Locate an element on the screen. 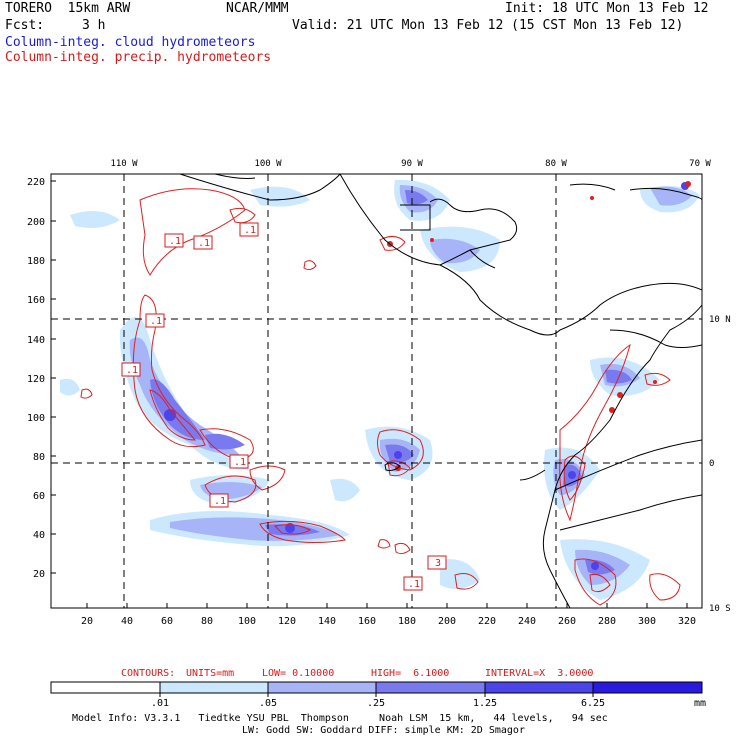  longitude-label: 90 W is located at coordinates (412, 164).